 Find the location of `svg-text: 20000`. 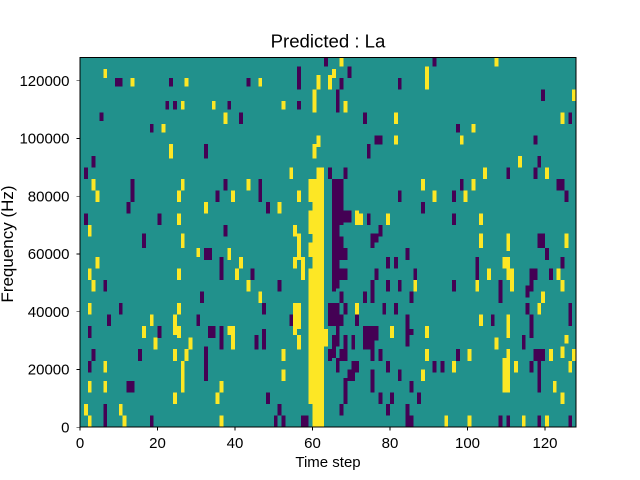

svg-text: 20000 is located at coordinates (49, 370).